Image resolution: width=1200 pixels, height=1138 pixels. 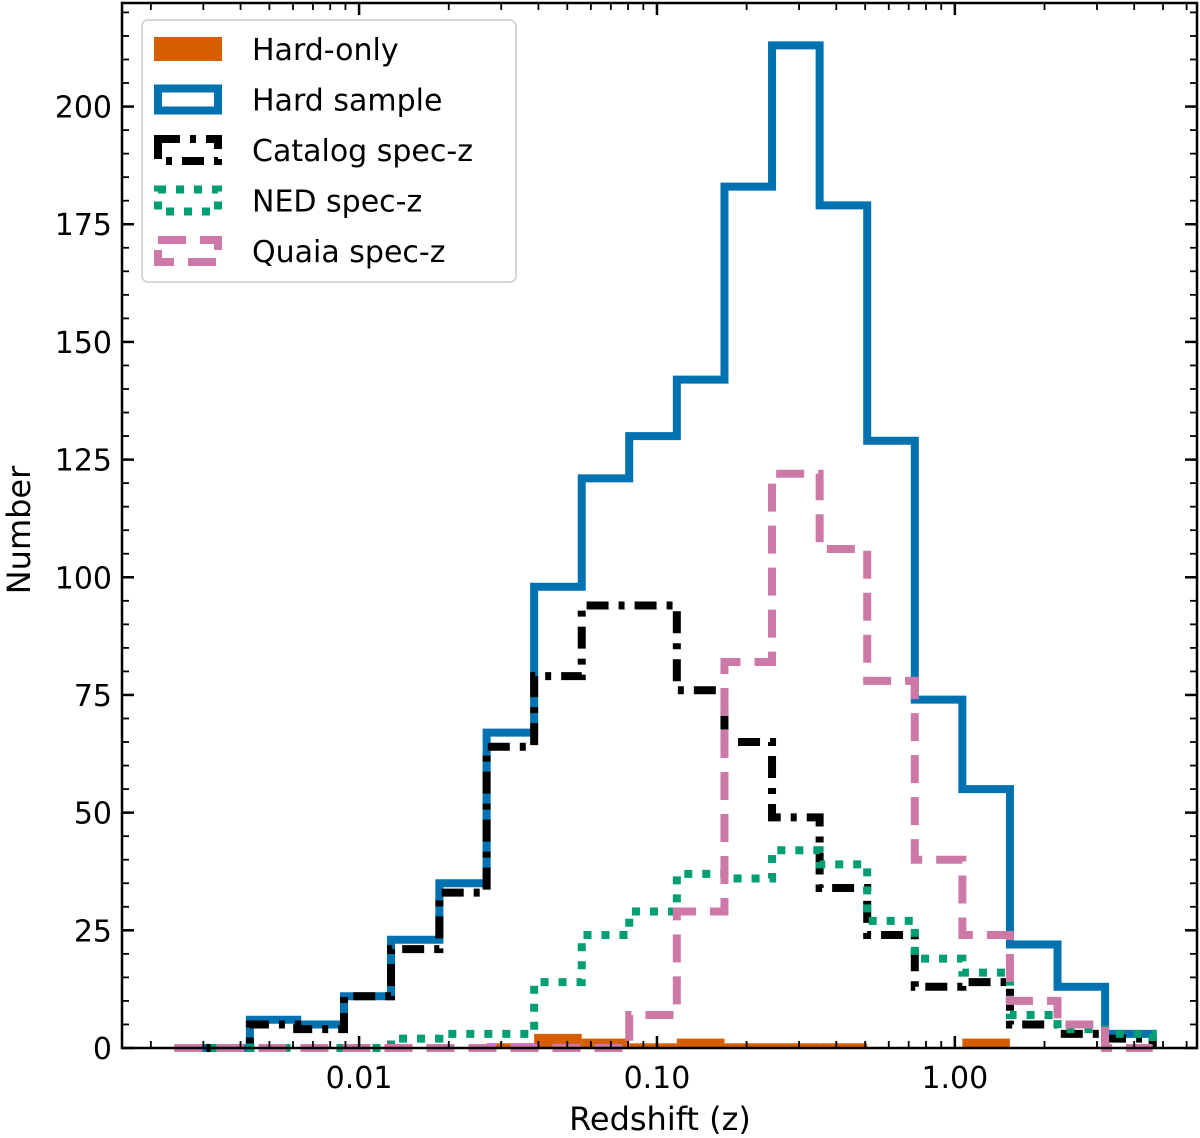 What do you see at coordinates (188, 49) in the screenshot?
I see `hard-only-legend-swatch` at bounding box center [188, 49].